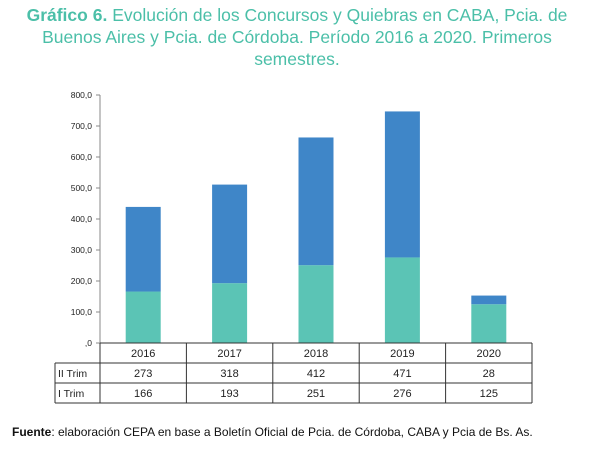 The height and width of the screenshot is (451, 594). What do you see at coordinates (402, 374) in the screenshot?
I see `data-label: 471` at bounding box center [402, 374].